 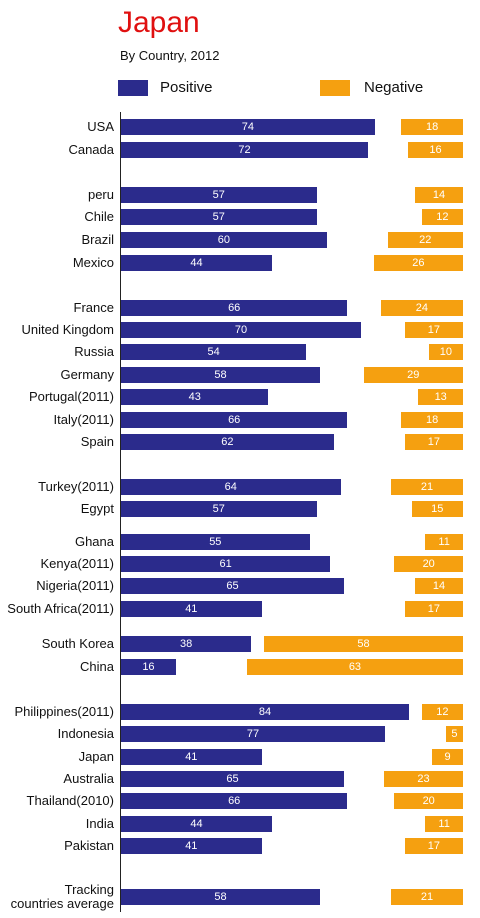 I want to click on value-label: 58, so click(x=220, y=897).